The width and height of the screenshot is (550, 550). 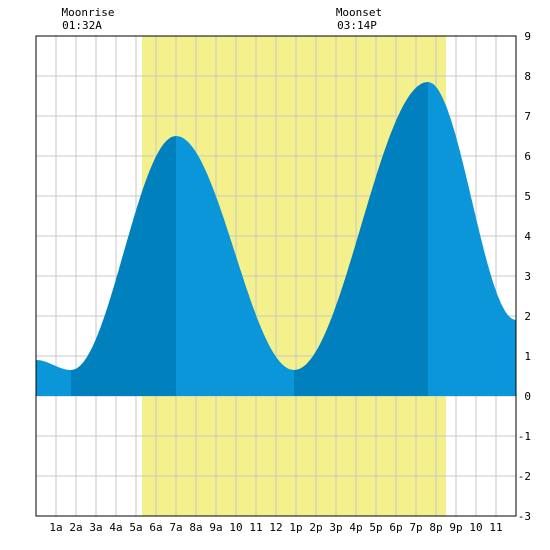 What do you see at coordinates (524, 476) in the screenshot?
I see `y-tick-label: -2` at bounding box center [524, 476].